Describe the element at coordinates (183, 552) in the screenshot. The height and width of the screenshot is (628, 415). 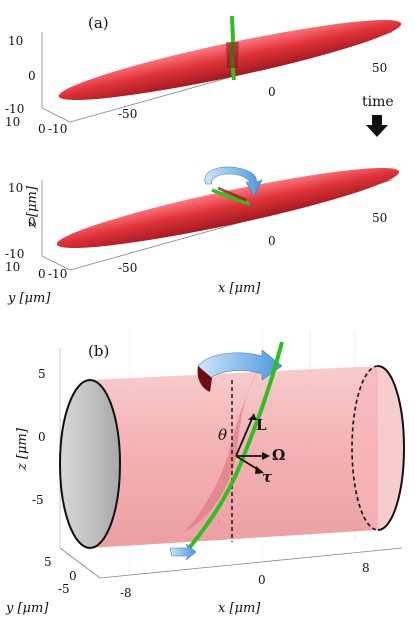
I see `rotation-arrow-bottom-icon` at that location.